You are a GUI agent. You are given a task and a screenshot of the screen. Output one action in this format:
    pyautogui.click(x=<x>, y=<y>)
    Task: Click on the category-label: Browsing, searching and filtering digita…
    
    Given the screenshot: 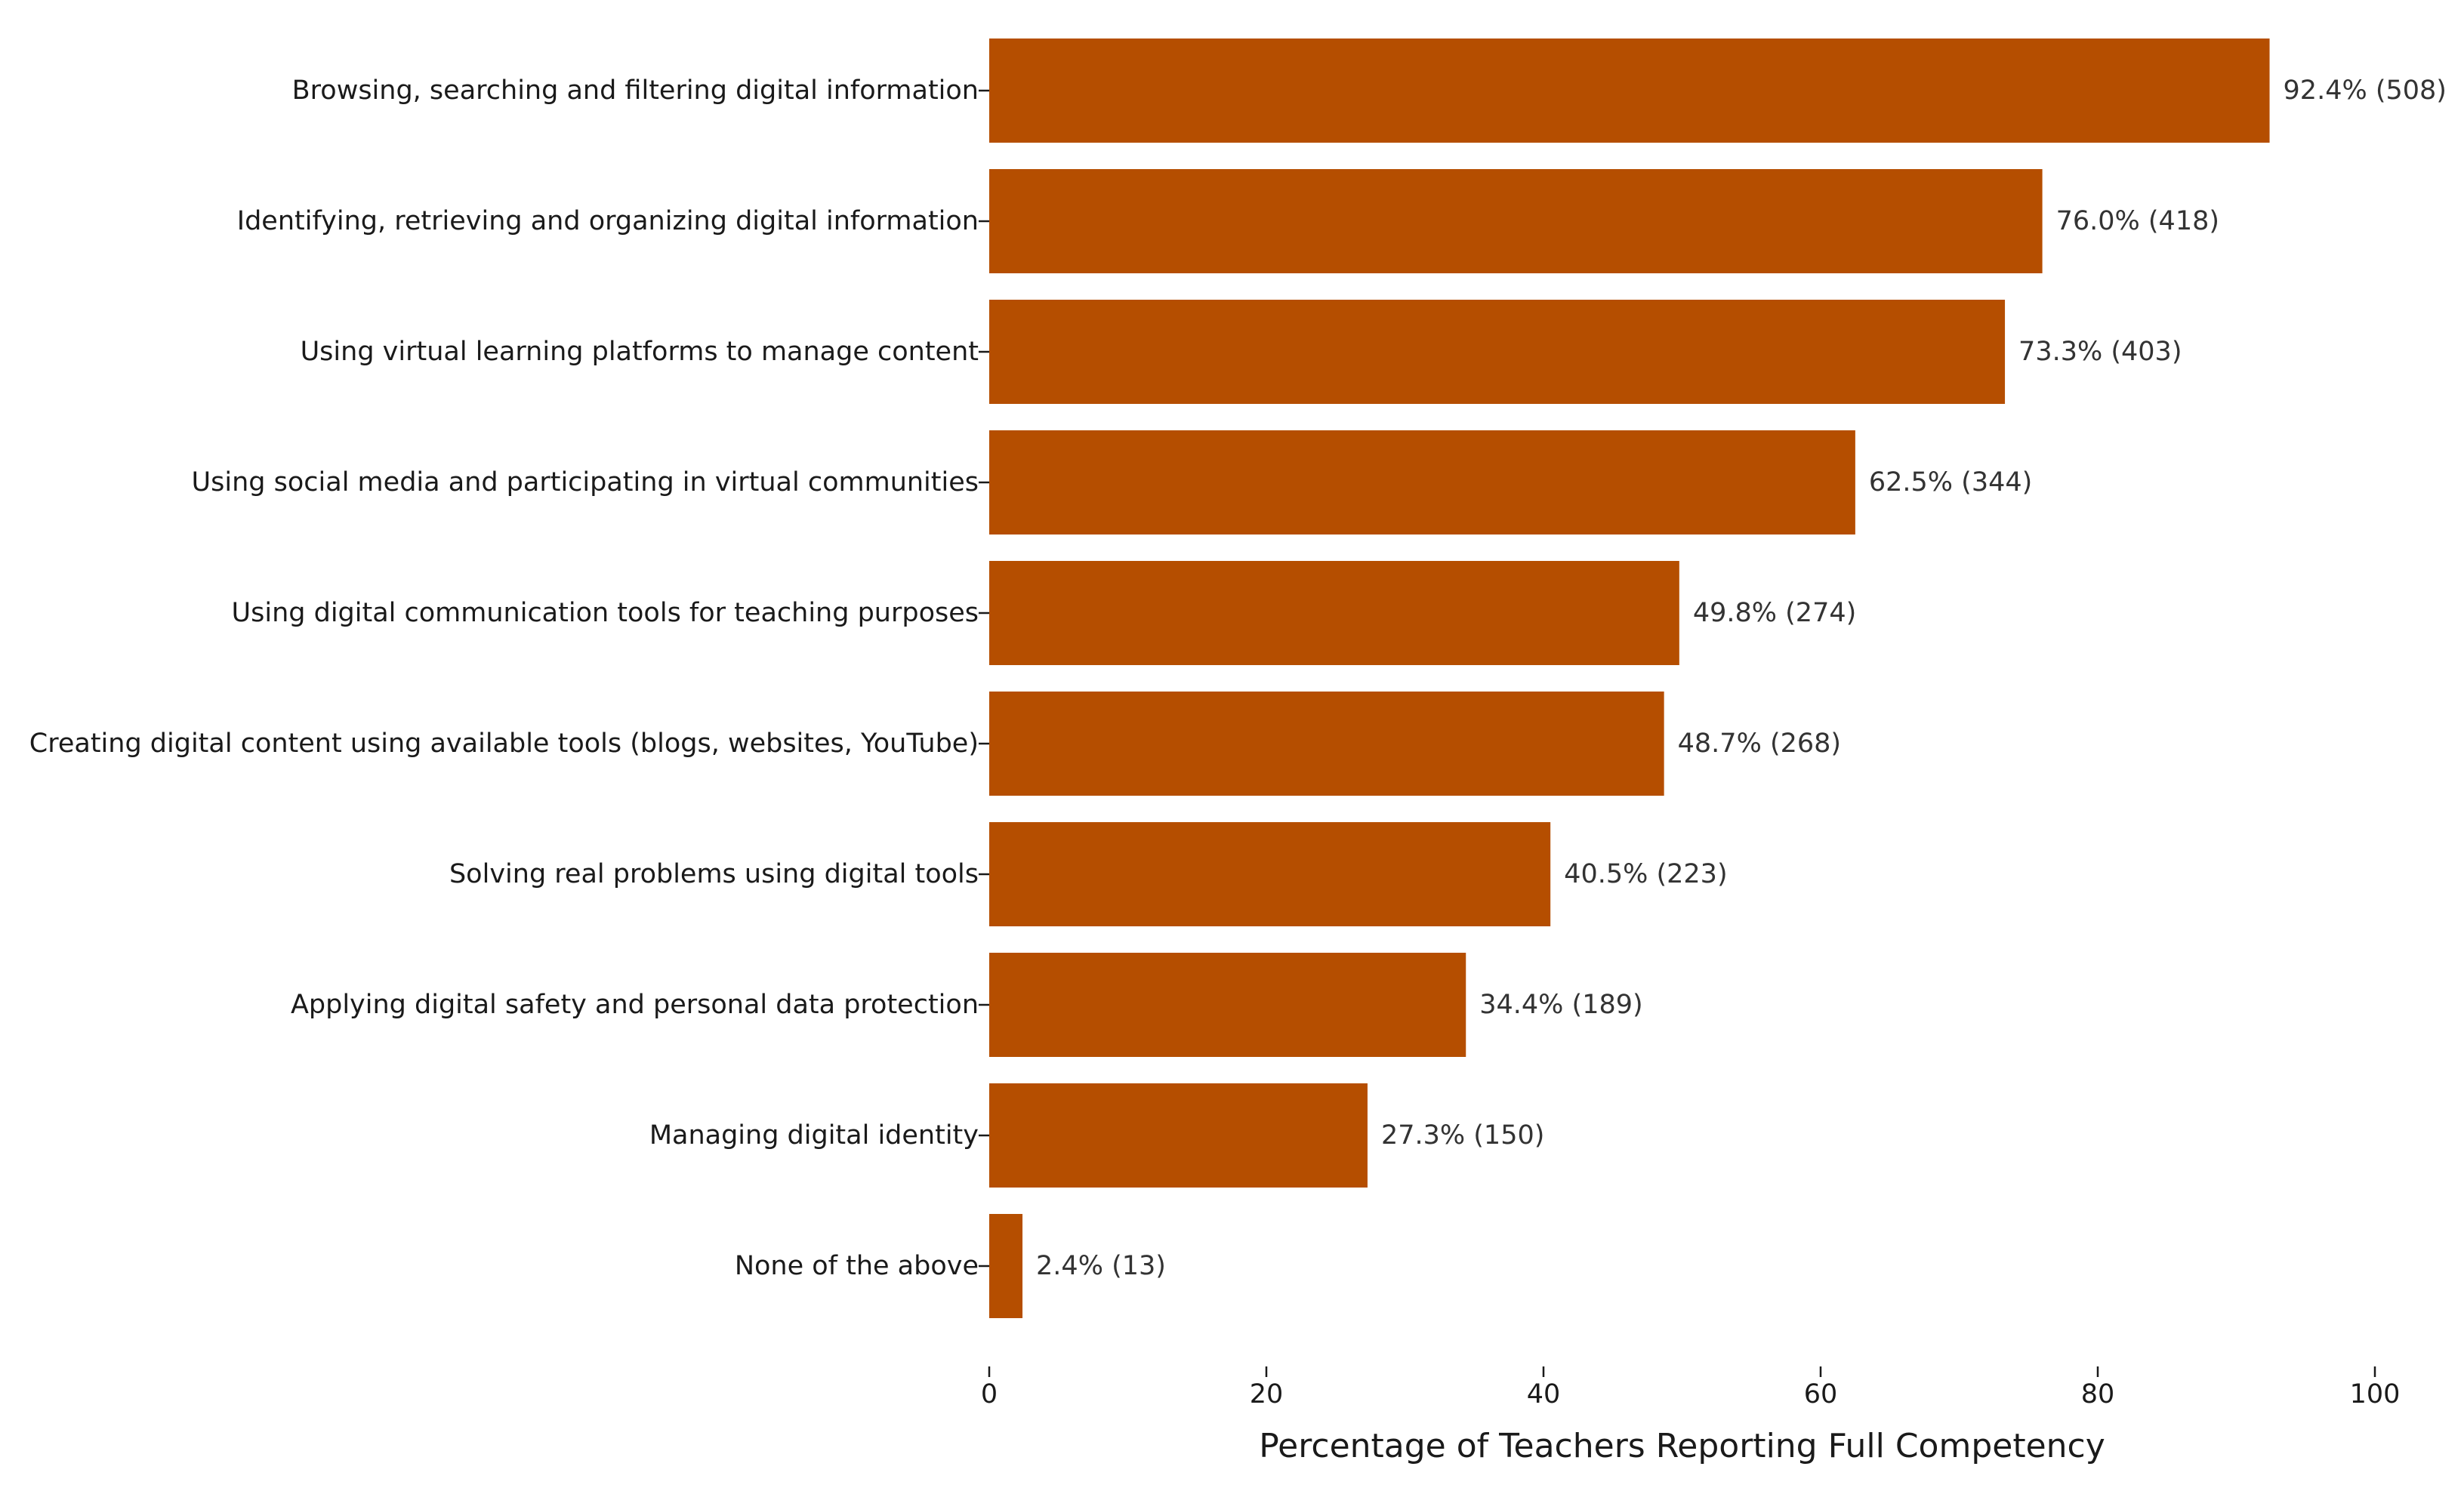 What is the action you would take?
    pyautogui.click(x=635, y=90)
    